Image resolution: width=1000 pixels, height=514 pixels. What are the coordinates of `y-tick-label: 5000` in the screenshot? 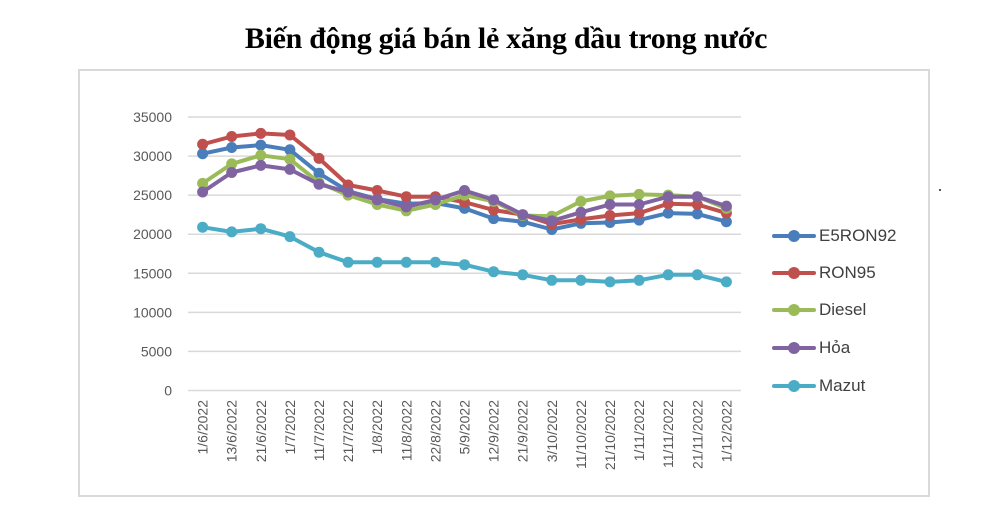 It's located at (156, 351).